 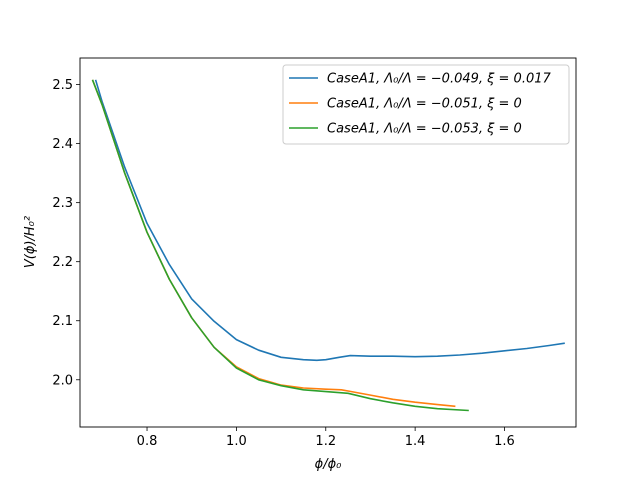 I want to click on x-axis-label: ϕ/ϕ₀, so click(x=329, y=464).